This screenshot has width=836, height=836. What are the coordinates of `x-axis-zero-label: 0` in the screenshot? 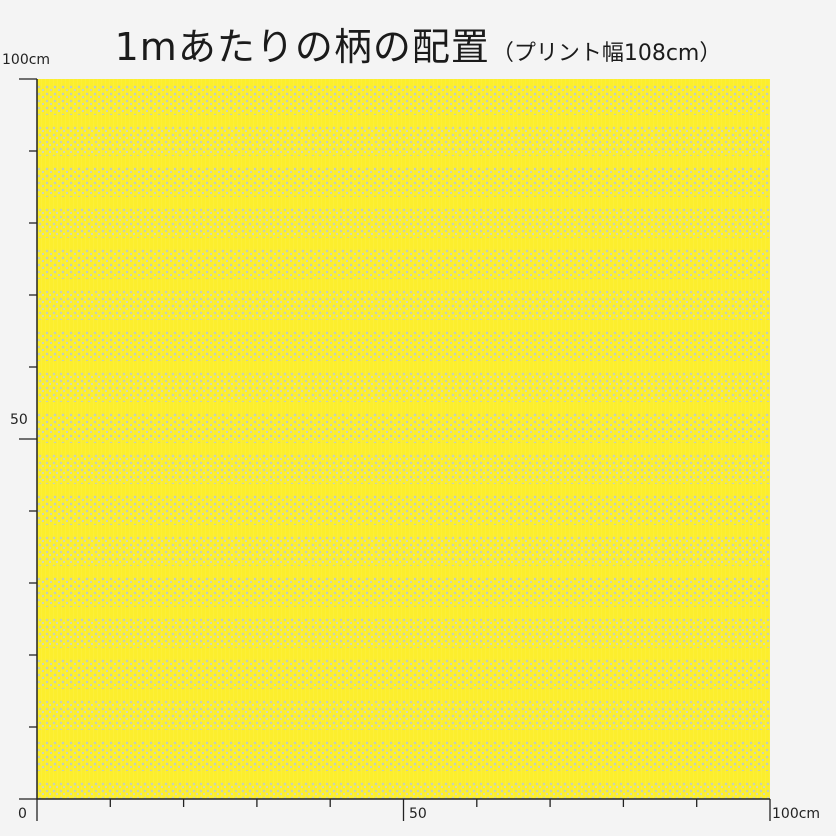 It's located at (22, 814).